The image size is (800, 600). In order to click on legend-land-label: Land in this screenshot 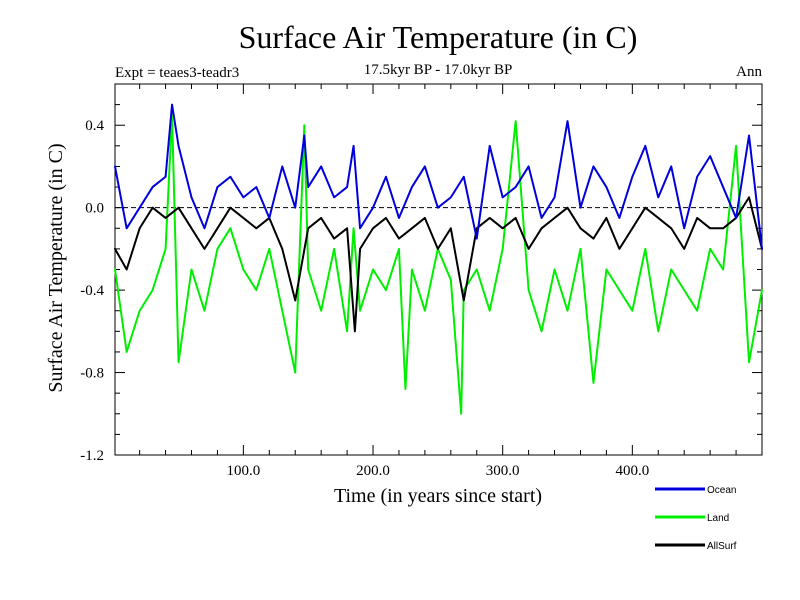, I will do `click(718, 518)`.